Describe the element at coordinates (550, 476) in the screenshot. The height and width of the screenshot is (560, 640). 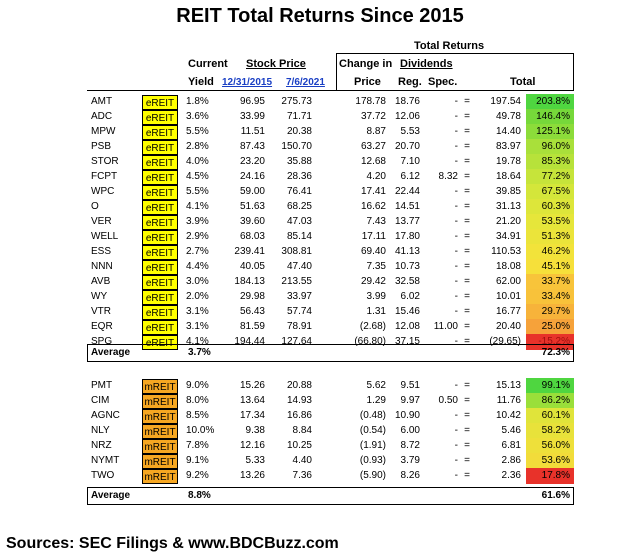
I see `mreit-total-return-pct: 17.8%` at that location.